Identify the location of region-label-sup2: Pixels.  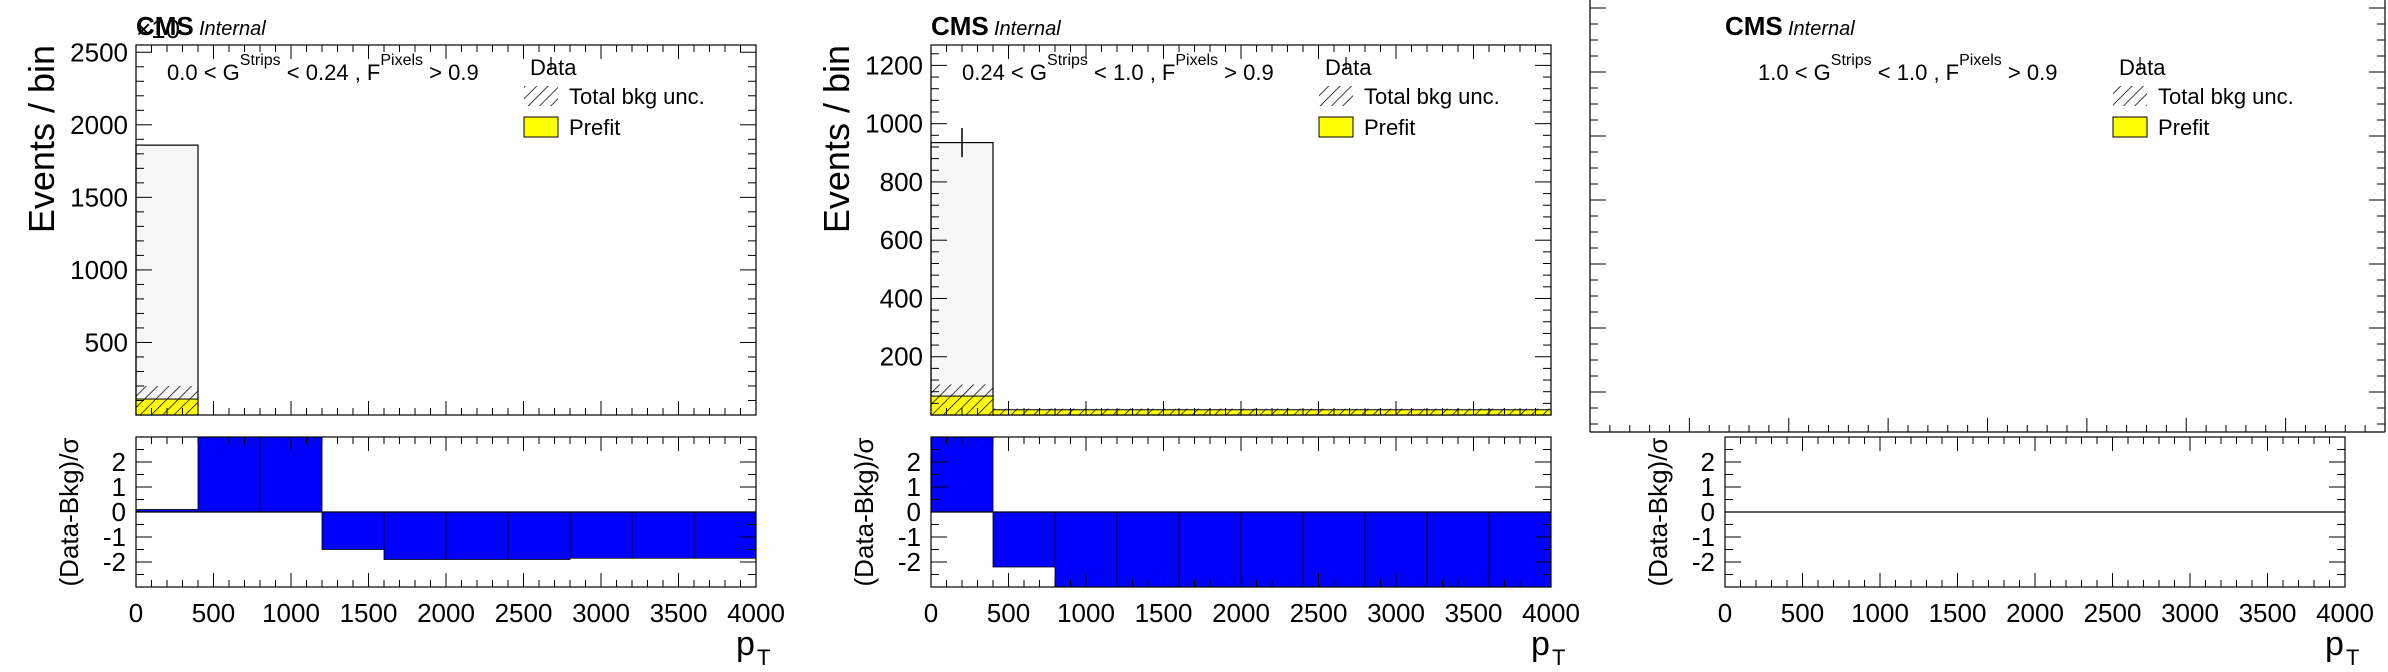
(401, 60).